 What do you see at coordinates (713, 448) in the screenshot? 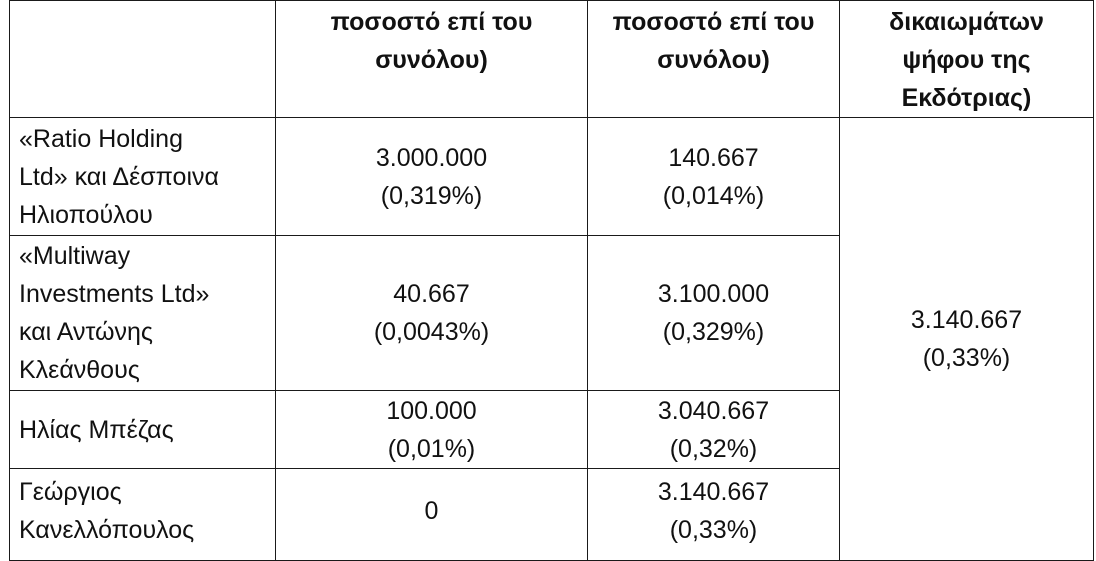
I see `shares-percent: (0,32%)` at bounding box center [713, 448].